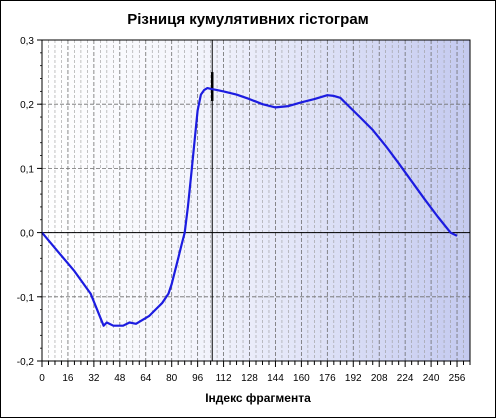  Describe the element at coordinates (248, 19) in the screenshot. I see `chart-title: Різниця кумулятивних гістограм` at that location.